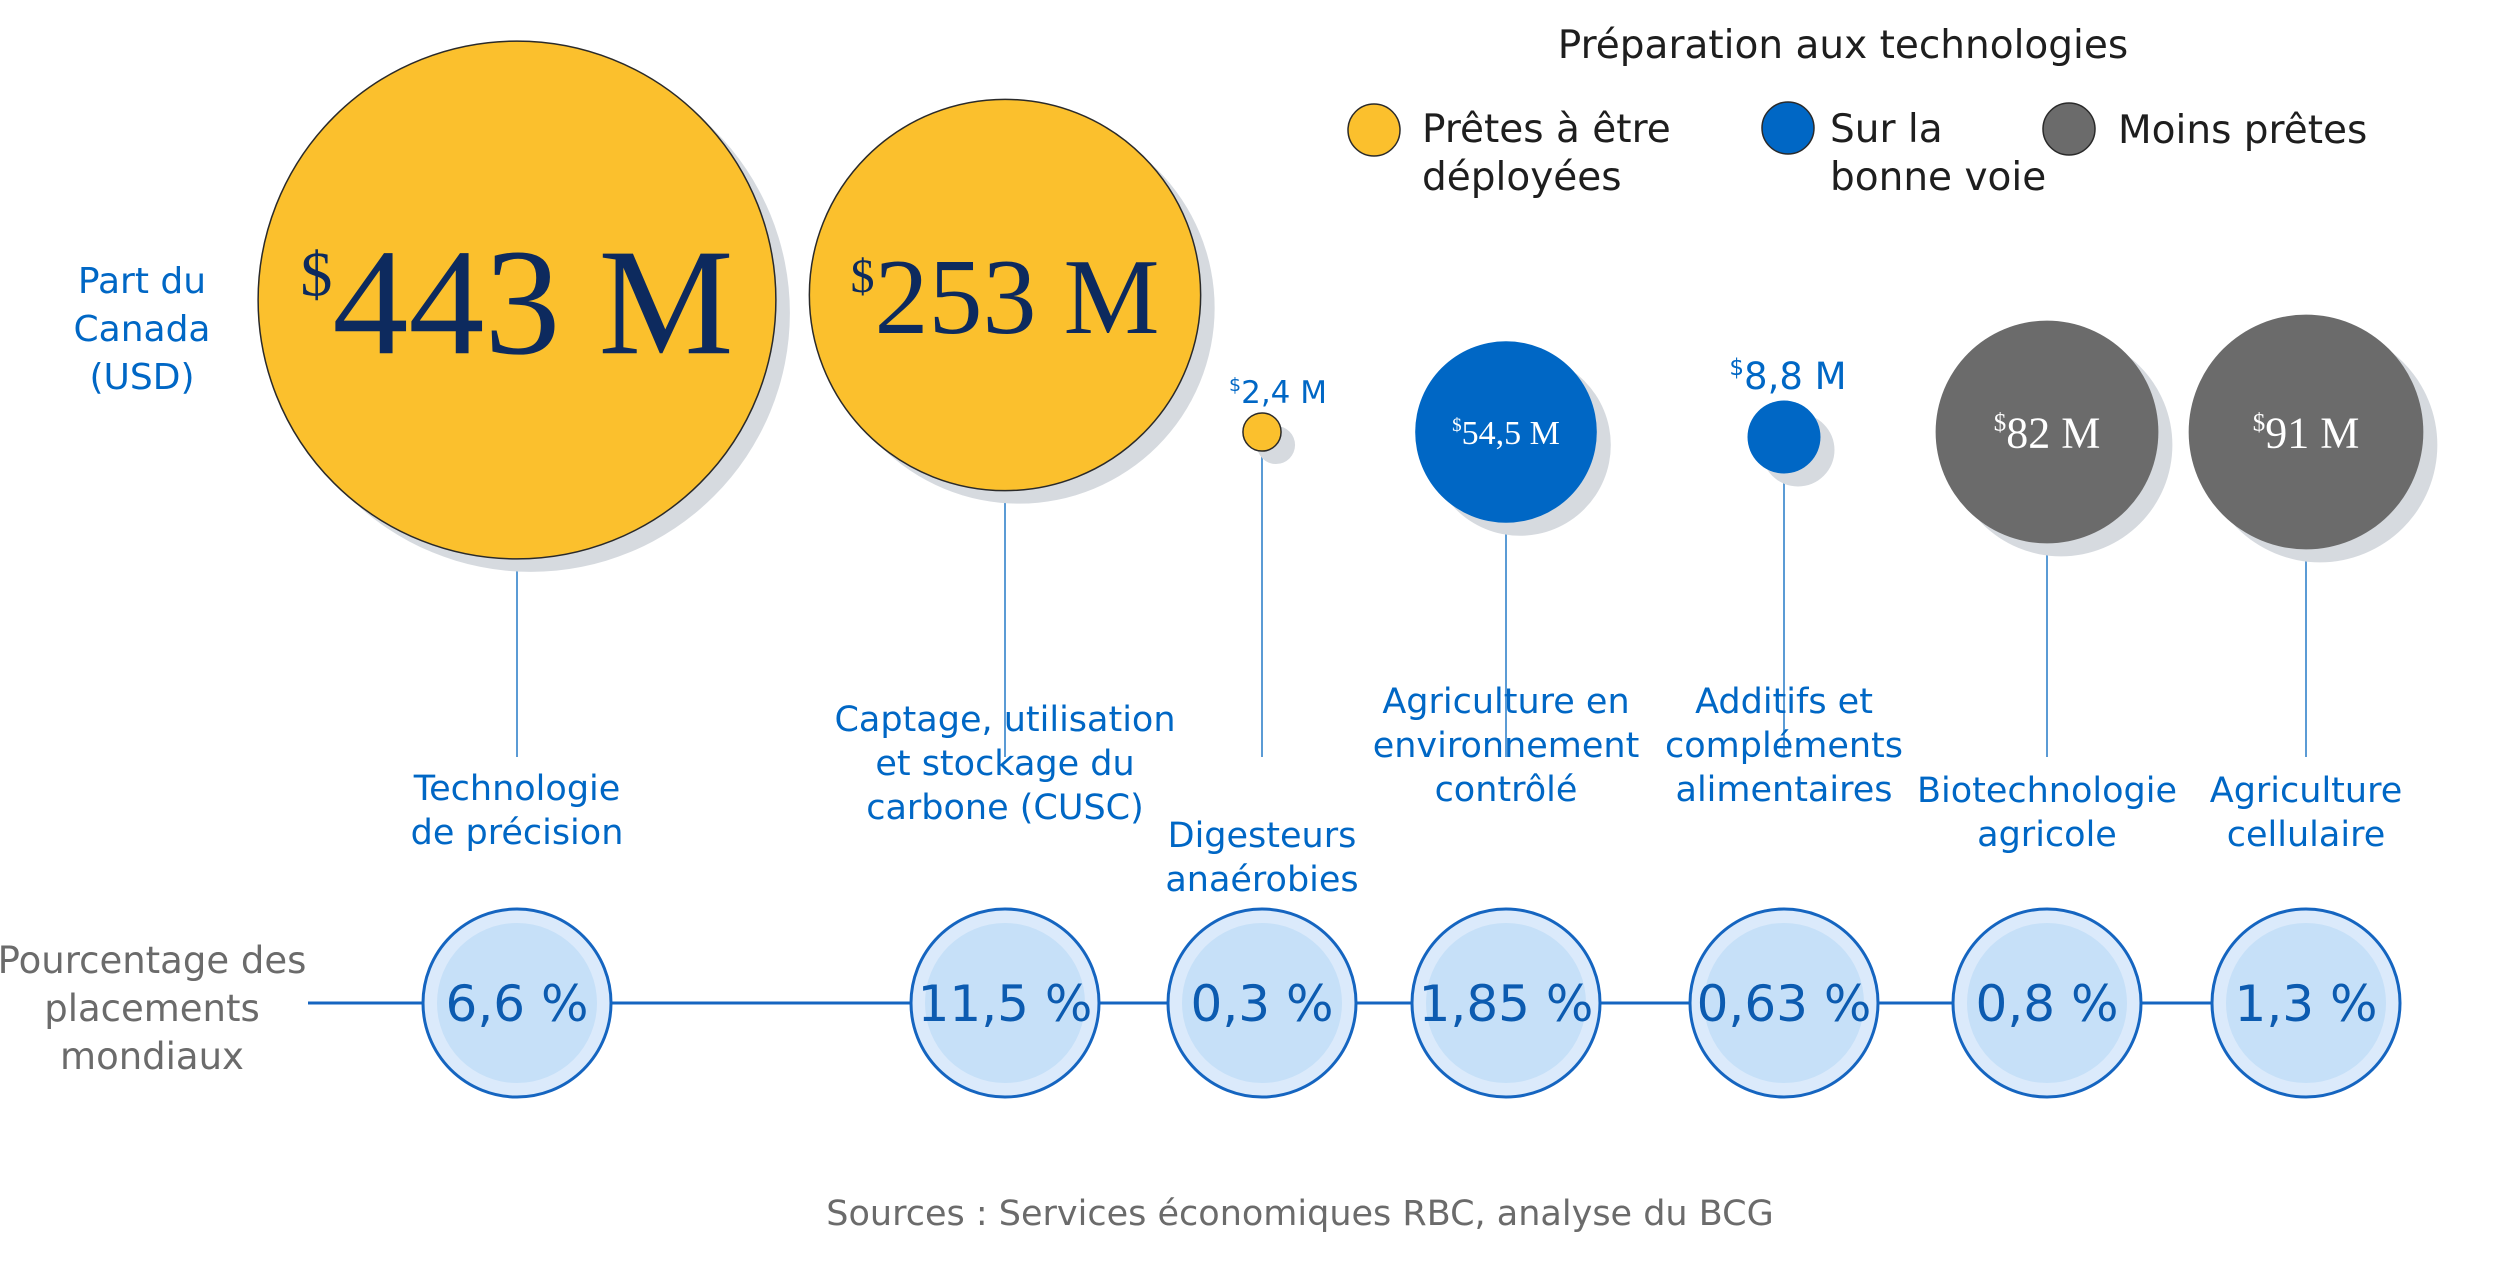 Image resolution: width=2501 pixels, height=1272 pixels. Describe the element at coordinates (141, 377) in the screenshot. I see `amount-row-label: (USD)` at that location.